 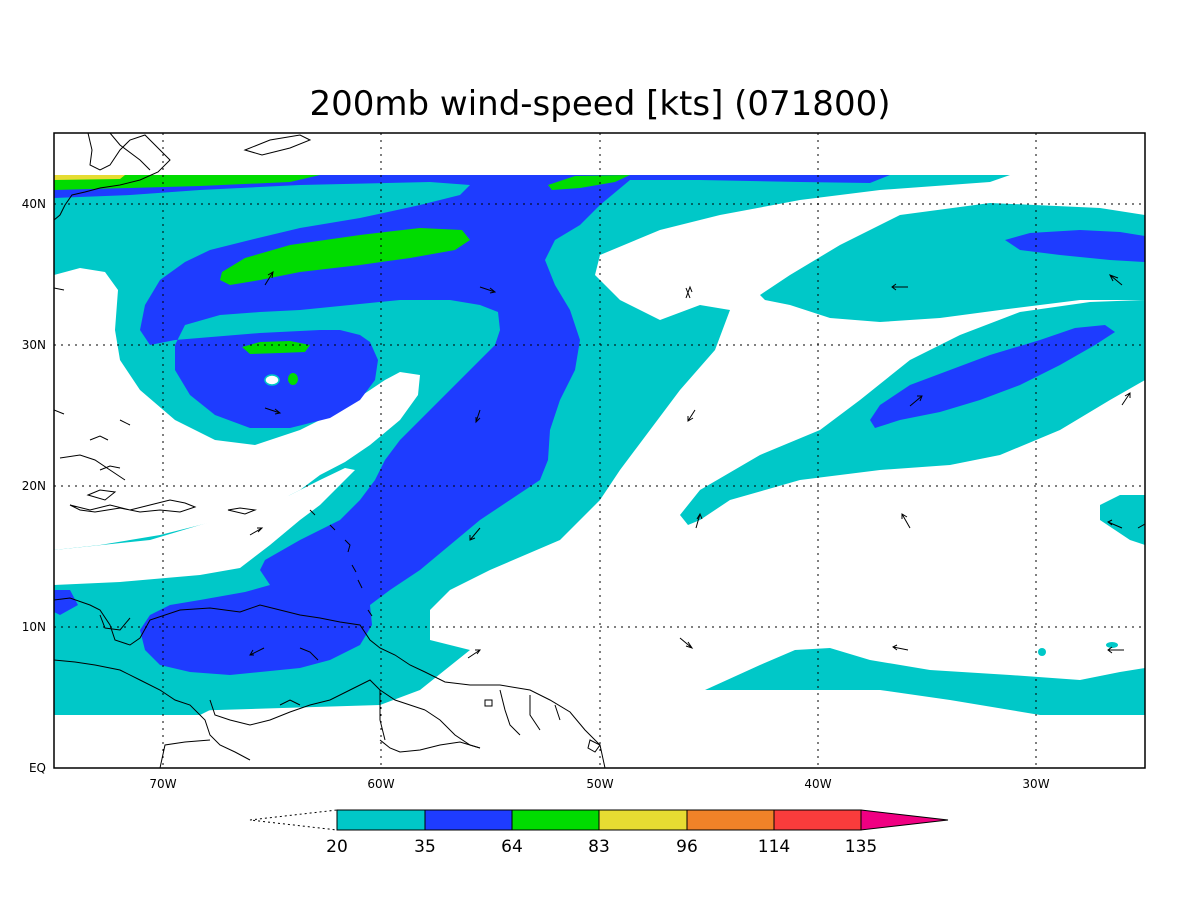 What do you see at coordinates (34, 345) in the screenshot?
I see `lat-label-30n: 30N` at bounding box center [34, 345].